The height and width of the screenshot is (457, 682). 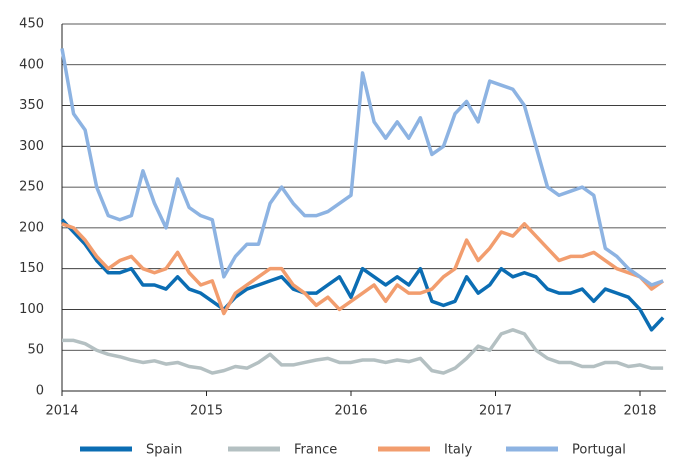 What do you see at coordinates (206, 411) in the screenshot?
I see `x-tick-label: 2015` at bounding box center [206, 411].